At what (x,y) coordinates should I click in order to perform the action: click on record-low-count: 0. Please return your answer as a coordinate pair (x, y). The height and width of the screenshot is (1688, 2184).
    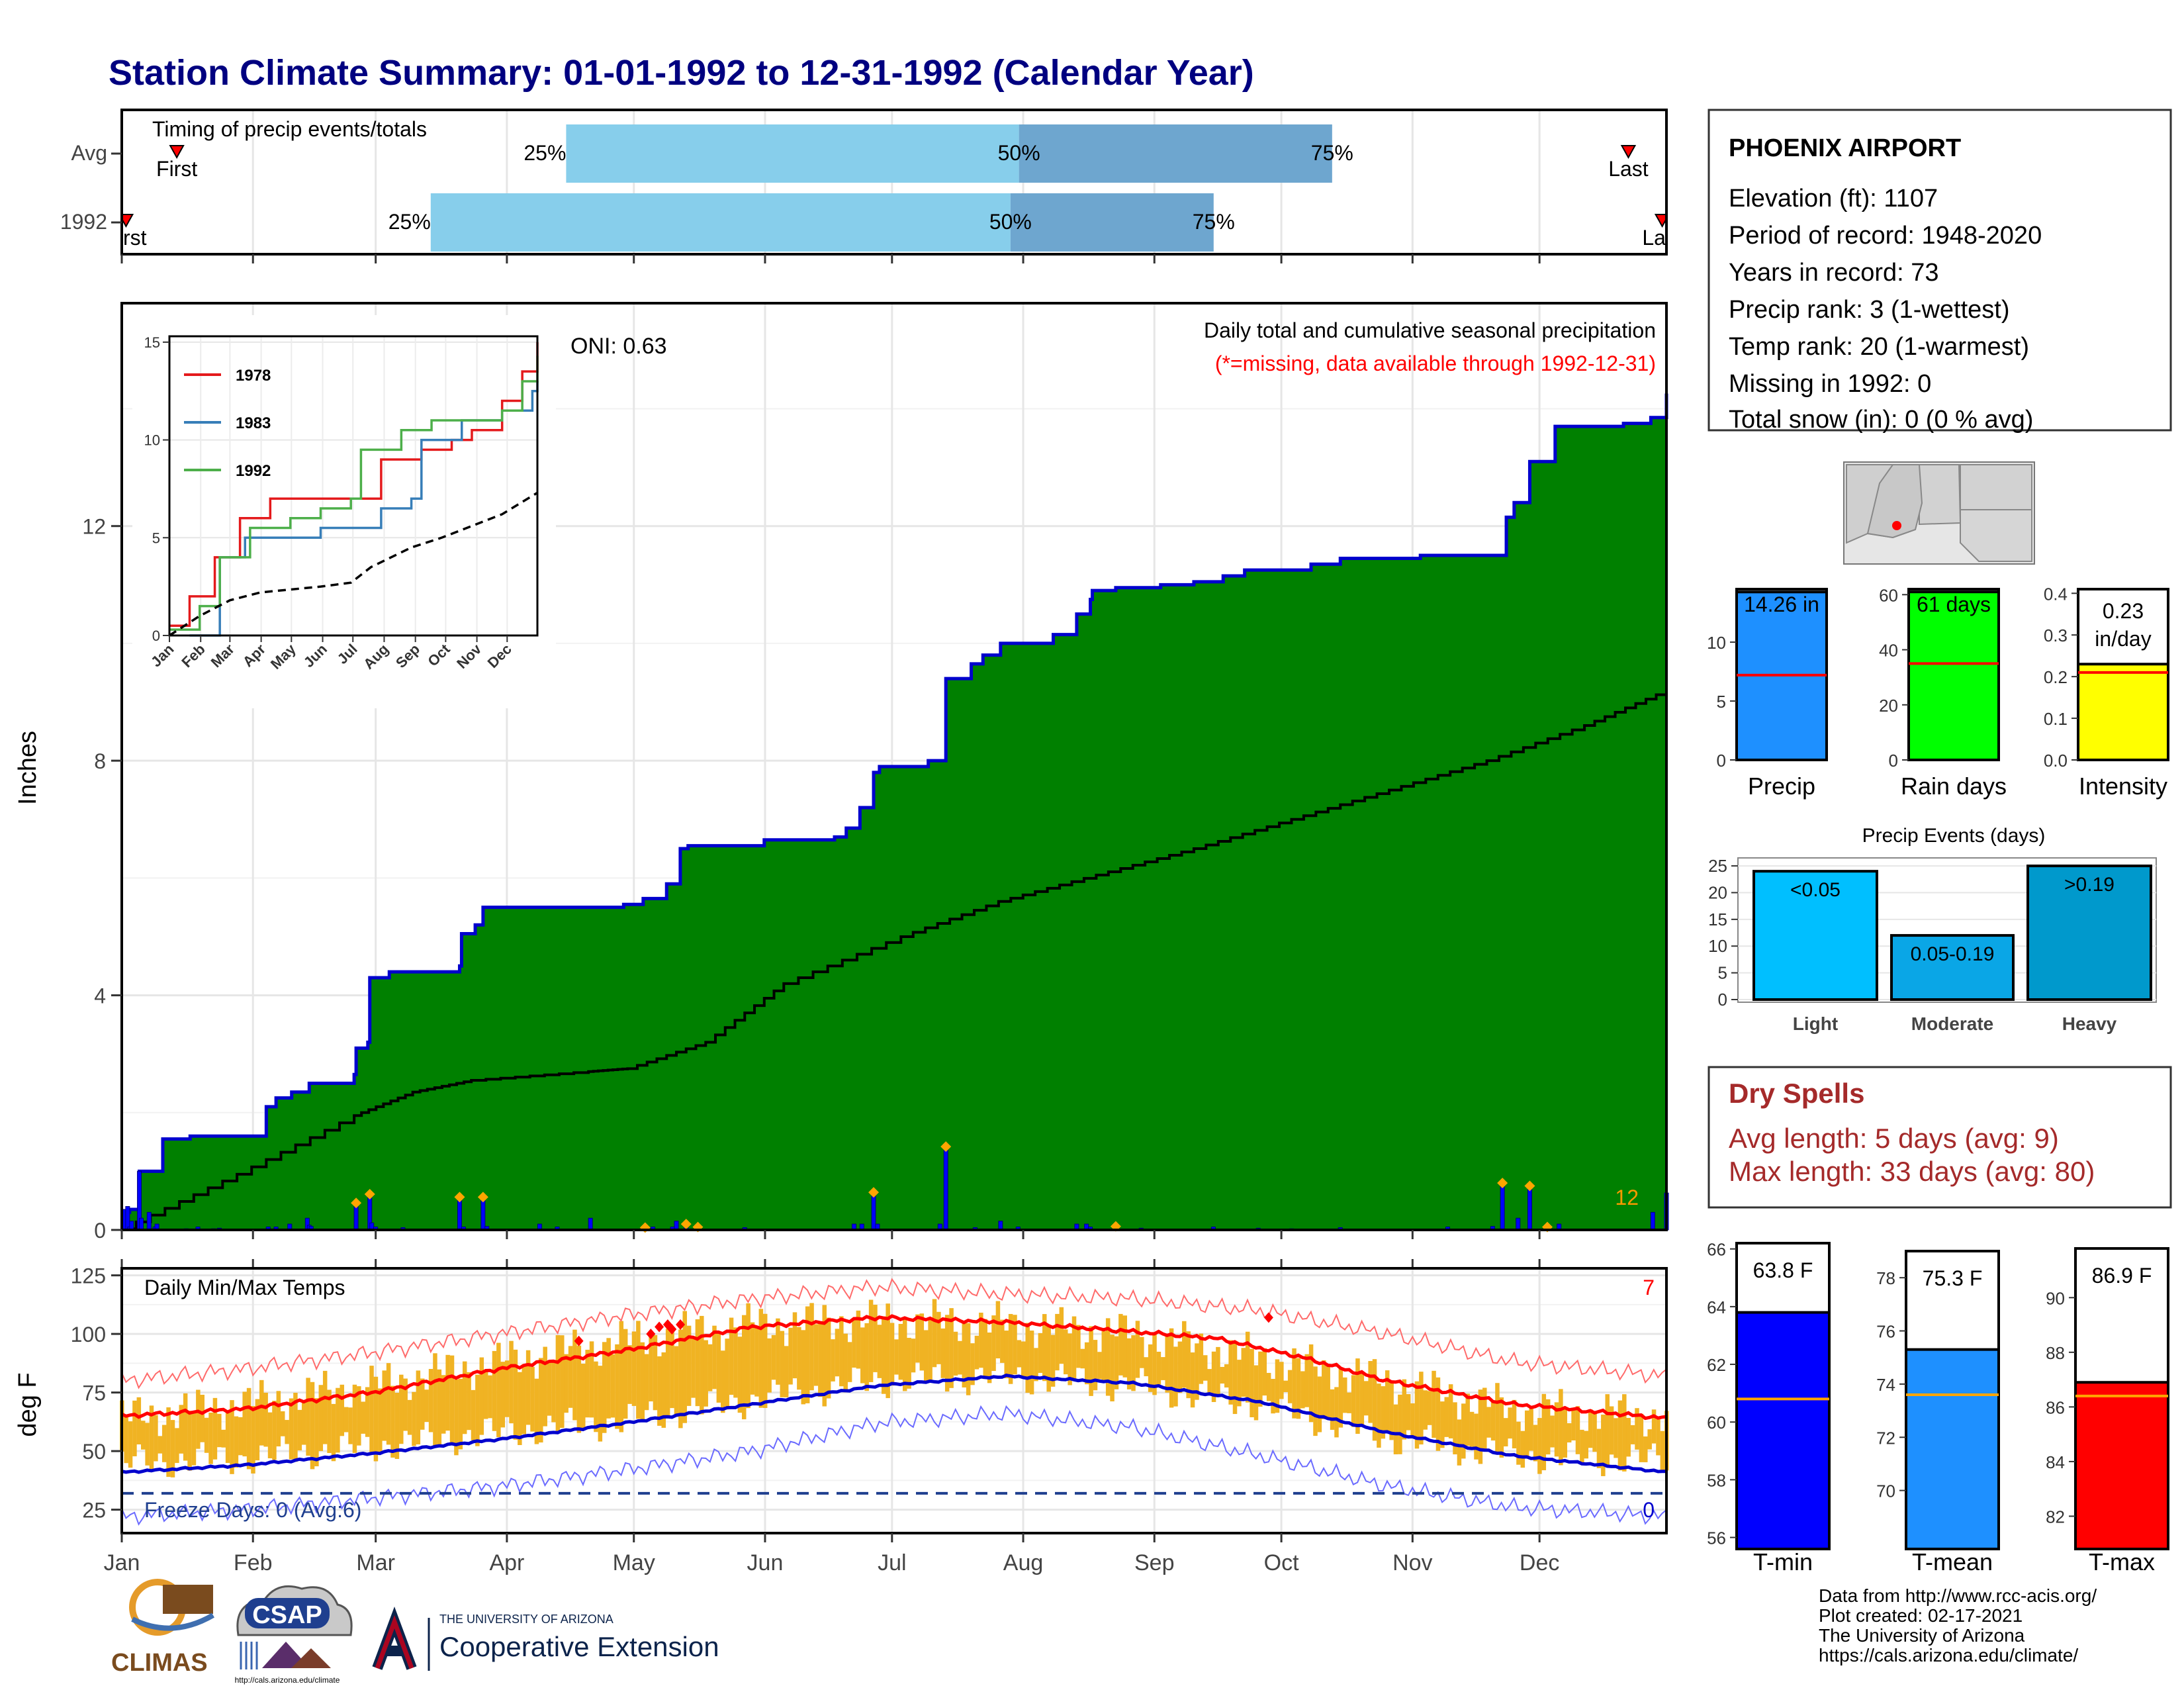
    Looking at the image, I should click on (1649, 1510).